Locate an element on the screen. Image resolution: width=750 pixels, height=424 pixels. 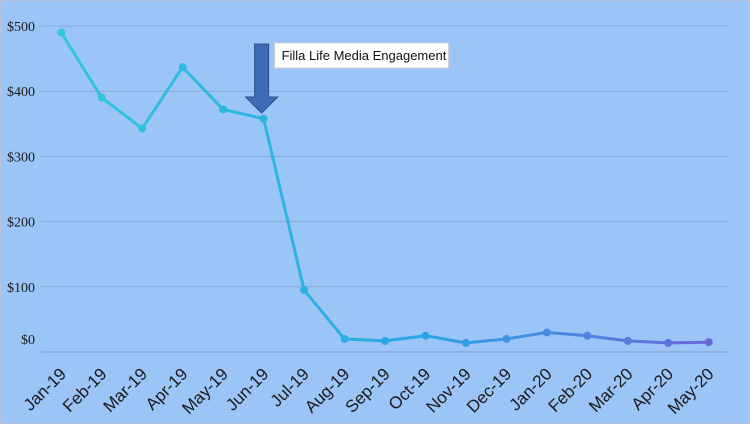
y-tick-label: $0 is located at coordinates (28, 340).